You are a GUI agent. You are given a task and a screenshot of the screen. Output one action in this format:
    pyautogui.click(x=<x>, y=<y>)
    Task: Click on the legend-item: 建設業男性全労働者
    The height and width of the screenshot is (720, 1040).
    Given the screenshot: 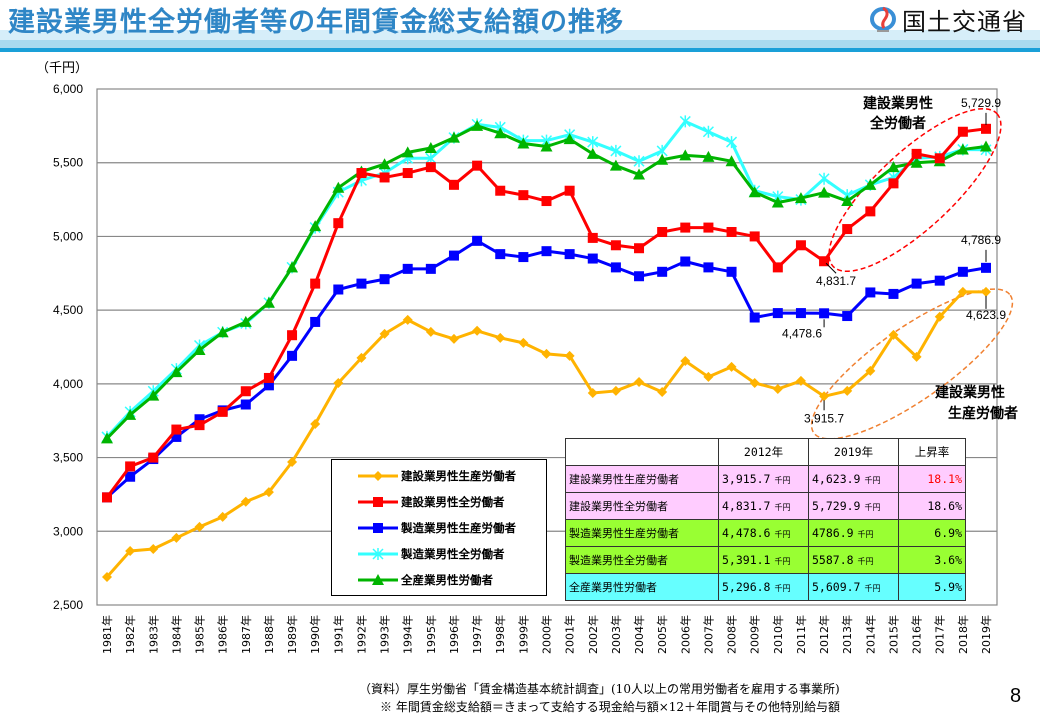 What is the action you would take?
    pyautogui.click(x=431, y=502)
    